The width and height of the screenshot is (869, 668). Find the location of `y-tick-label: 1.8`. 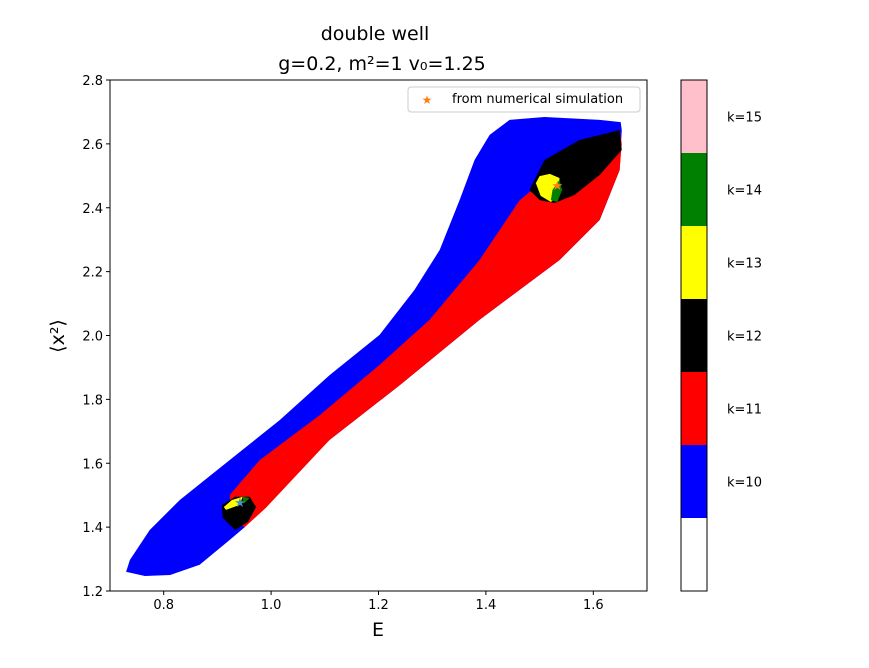

y-tick-label: 1.8 is located at coordinates (92, 400).